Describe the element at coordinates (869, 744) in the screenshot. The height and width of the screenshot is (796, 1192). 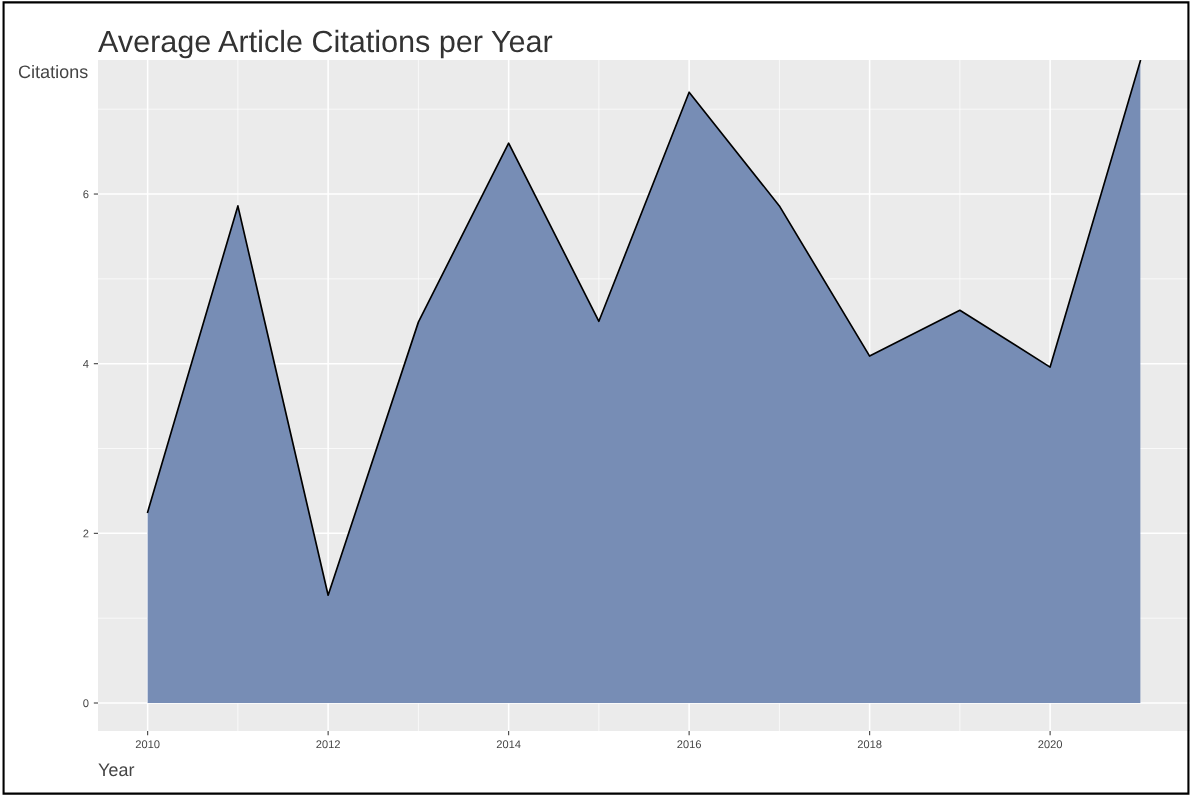
I see `x-tick-label: 2018` at that location.